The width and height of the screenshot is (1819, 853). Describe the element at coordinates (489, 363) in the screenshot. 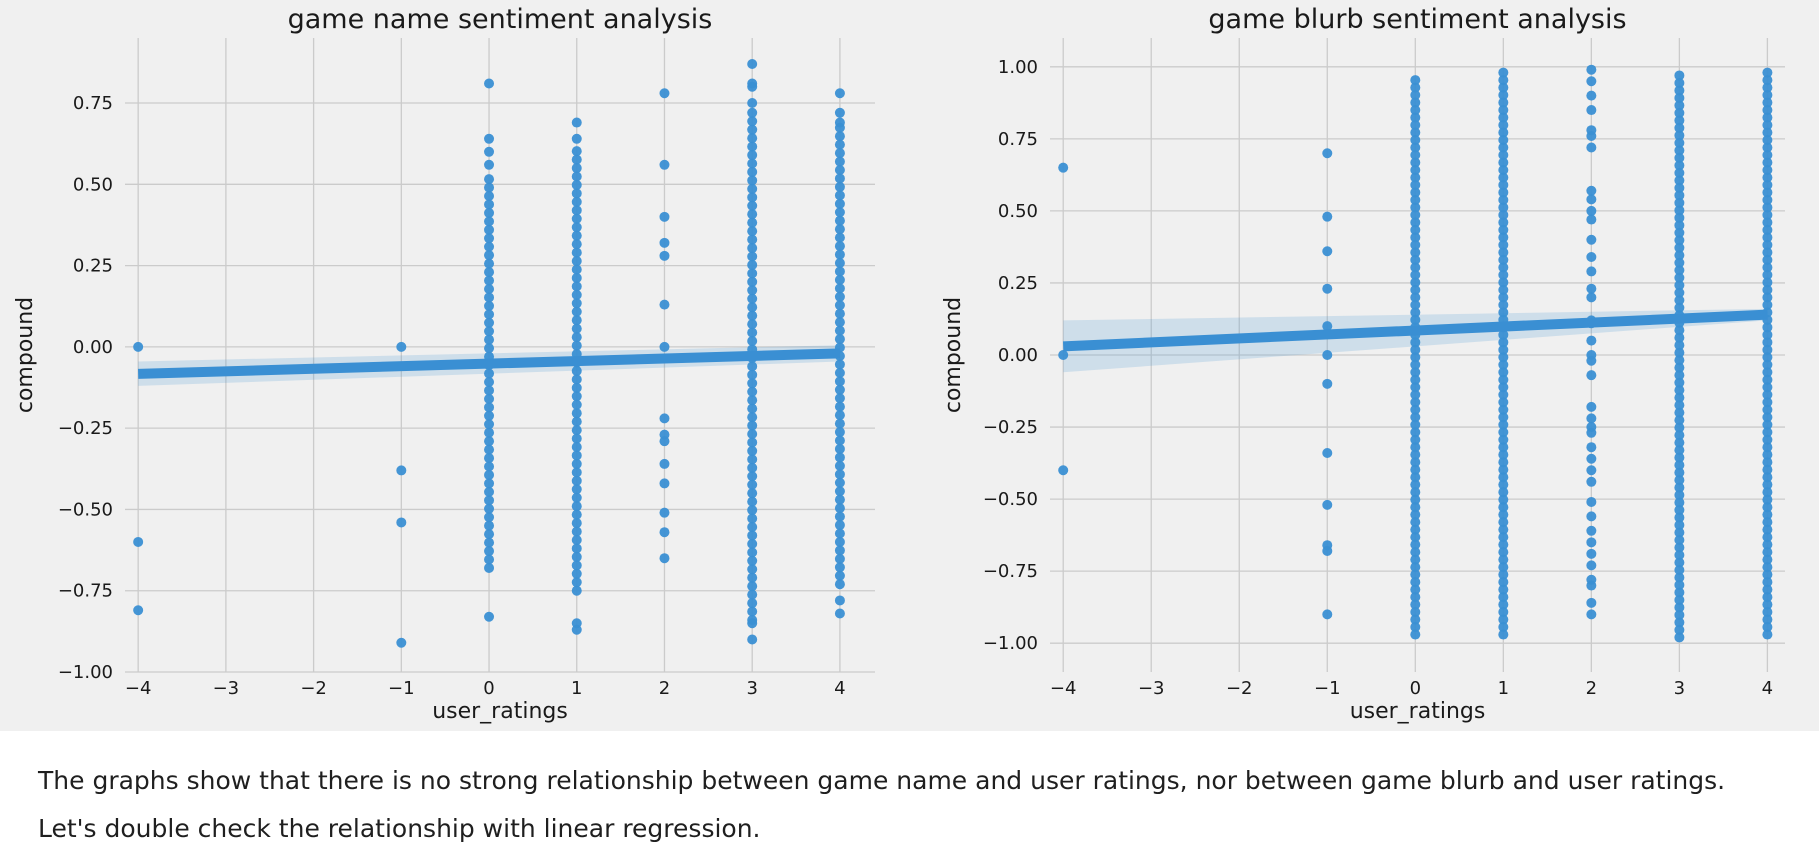

I see `regression-line` at that location.